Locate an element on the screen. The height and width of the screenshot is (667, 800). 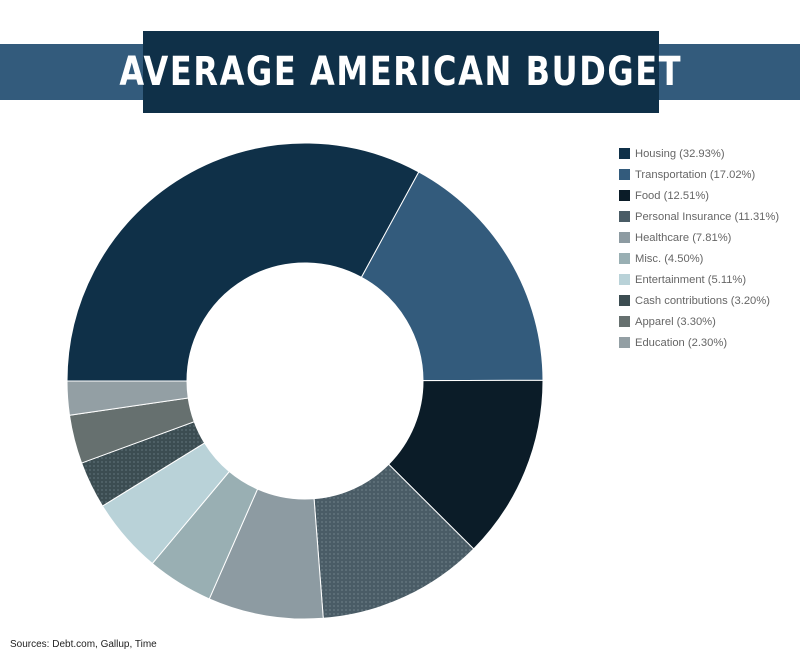
legend-label: Entertainment (5.11%) is located at coordinates (691, 279).